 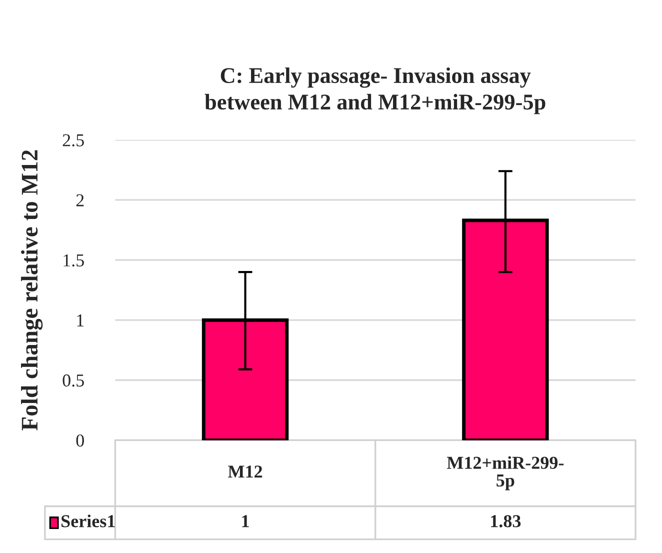 I want to click on data-label: 1.83, so click(x=506, y=521).